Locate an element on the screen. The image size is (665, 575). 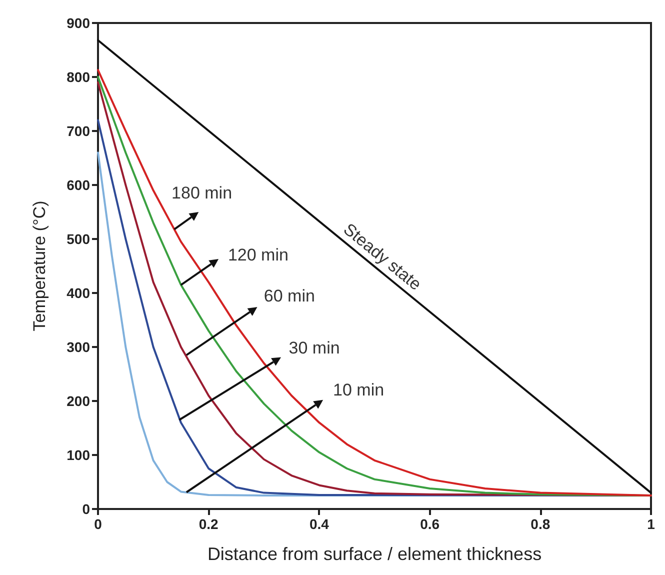
x-tick-label: 0 is located at coordinates (98, 524).